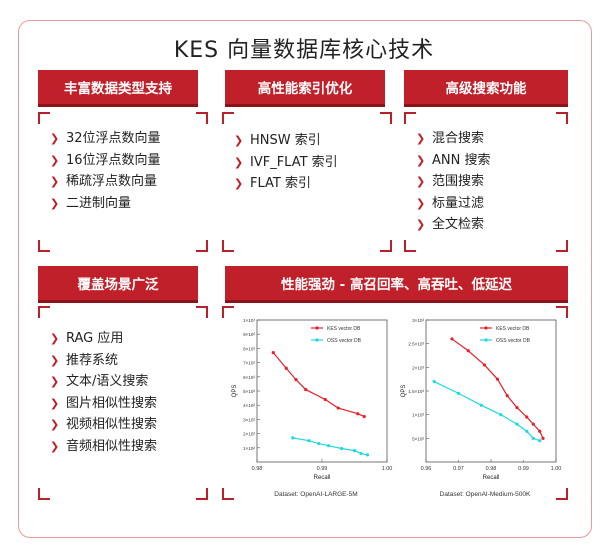 This screenshot has width=608, height=559. What do you see at coordinates (249, 448) in the screenshot?
I see `y-tick-label: 1×10²` at bounding box center [249, 448].